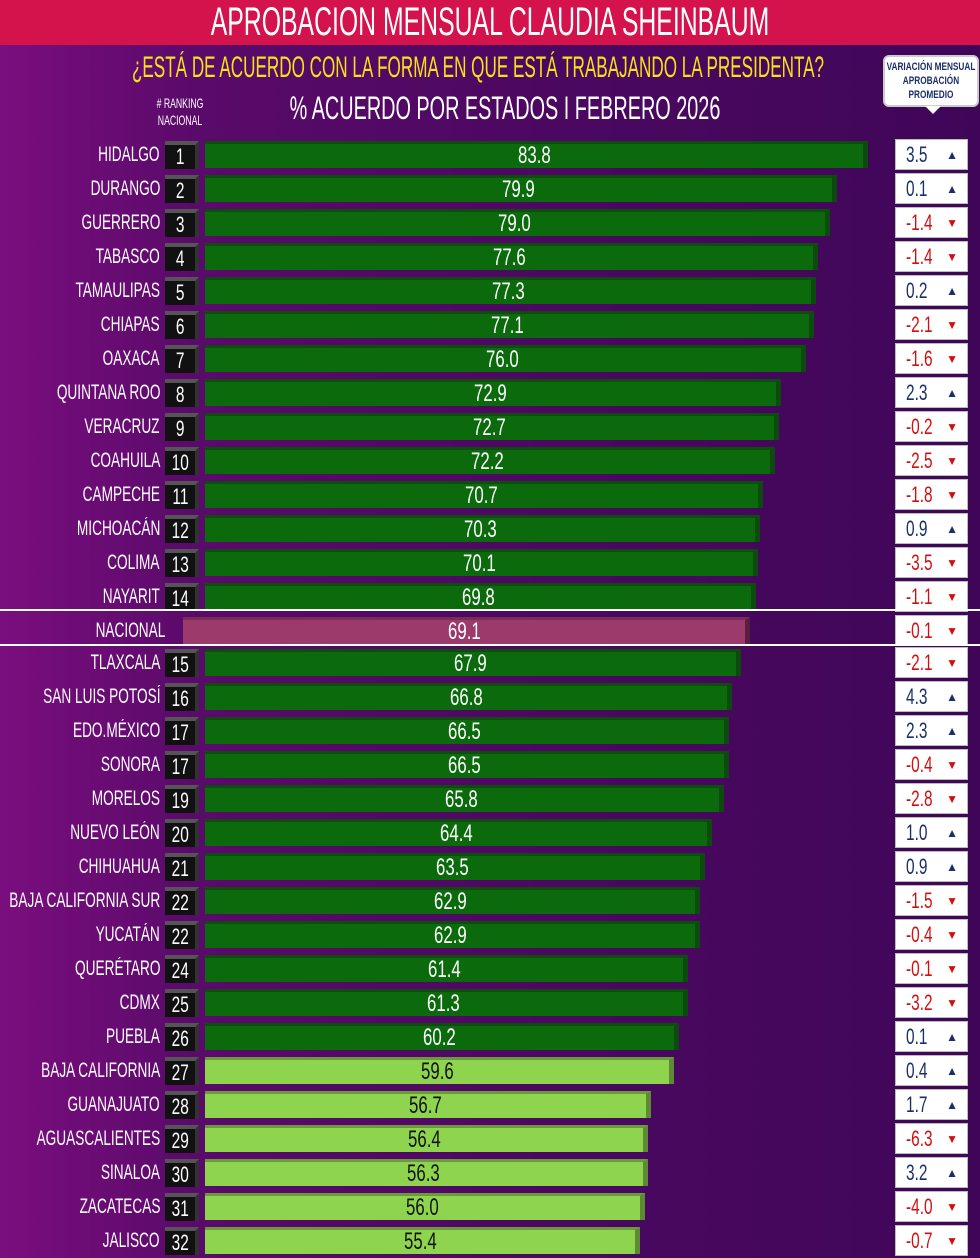  What do you see at coordinates (490, 1003) in the screenshot?
I see `chart-row: CDMX 25 61.3 -3.2 ▼` at bounding box center [490, 1003].